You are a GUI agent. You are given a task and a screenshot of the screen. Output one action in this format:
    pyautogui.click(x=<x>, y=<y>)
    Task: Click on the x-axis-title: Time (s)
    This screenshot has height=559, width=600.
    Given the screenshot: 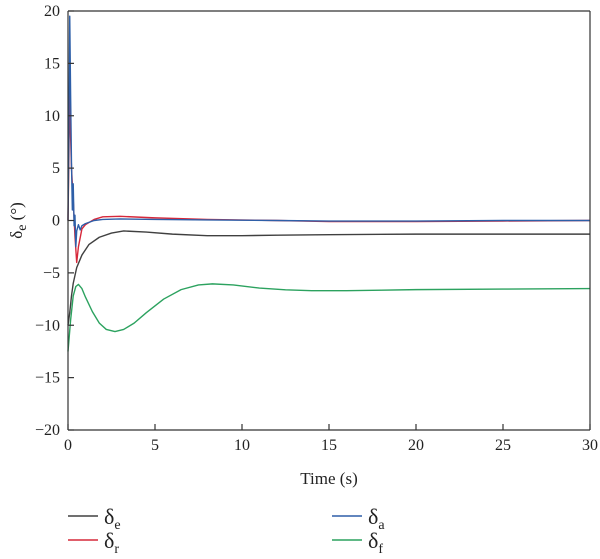 What is the action you would take?
    pyautogui.click(x=328, y=478)
    